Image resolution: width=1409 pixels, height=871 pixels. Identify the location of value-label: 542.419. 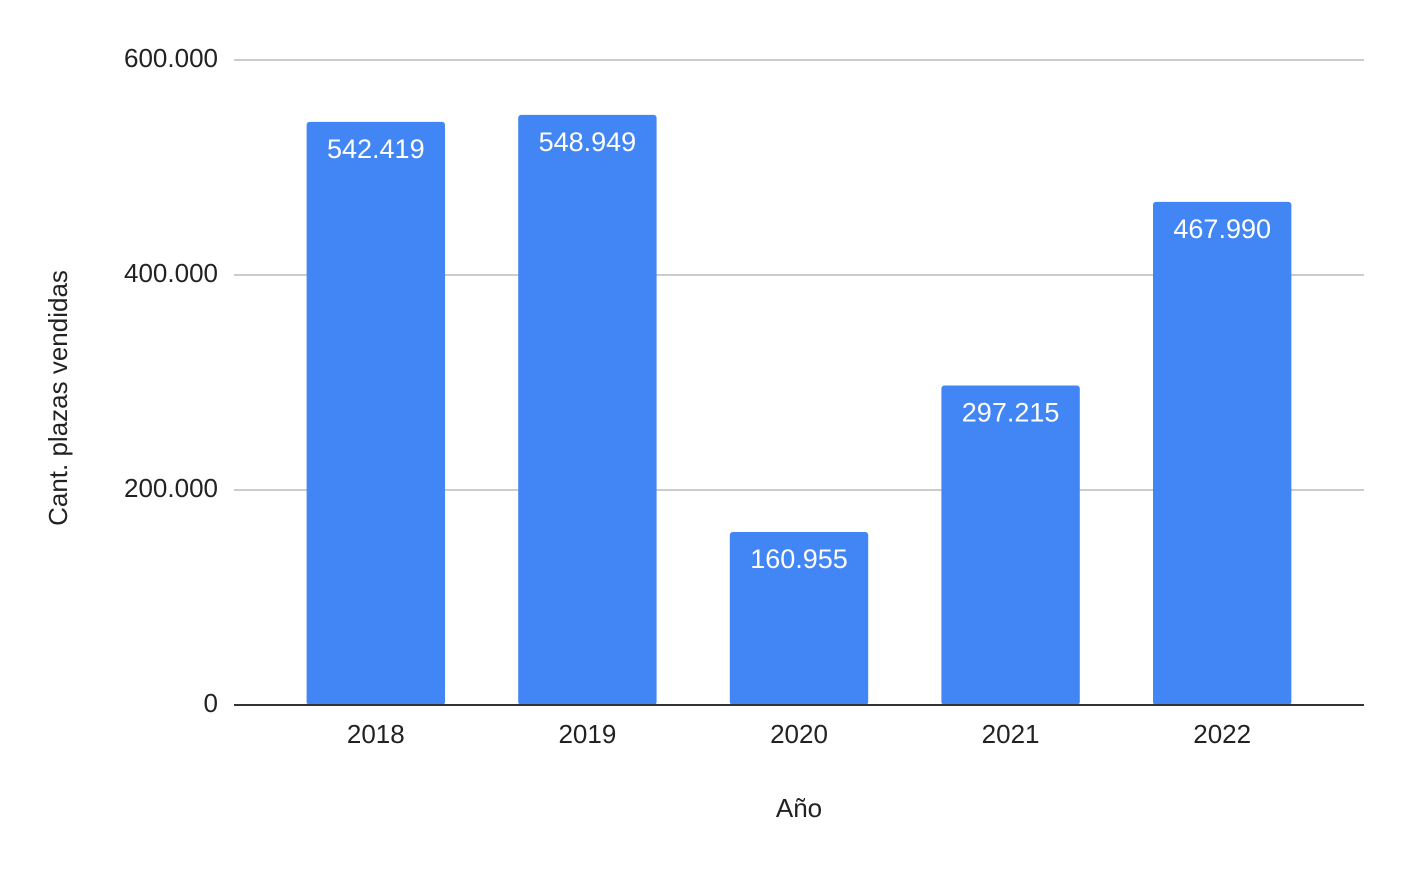
(376, 149).